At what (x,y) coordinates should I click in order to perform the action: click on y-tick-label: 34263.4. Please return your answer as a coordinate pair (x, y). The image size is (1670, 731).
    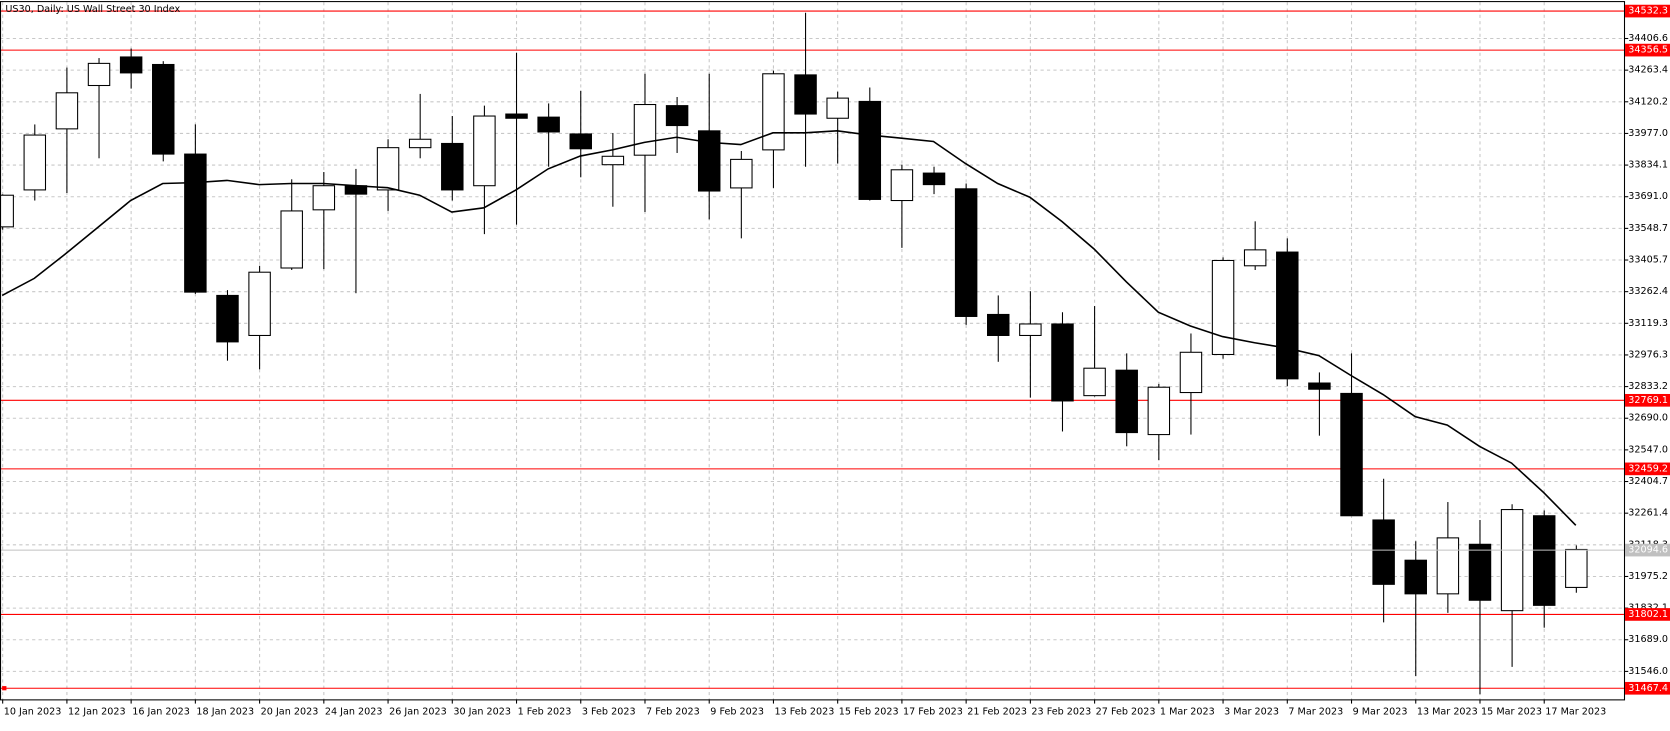
    Looking at the image, I should click on (1648, 70).